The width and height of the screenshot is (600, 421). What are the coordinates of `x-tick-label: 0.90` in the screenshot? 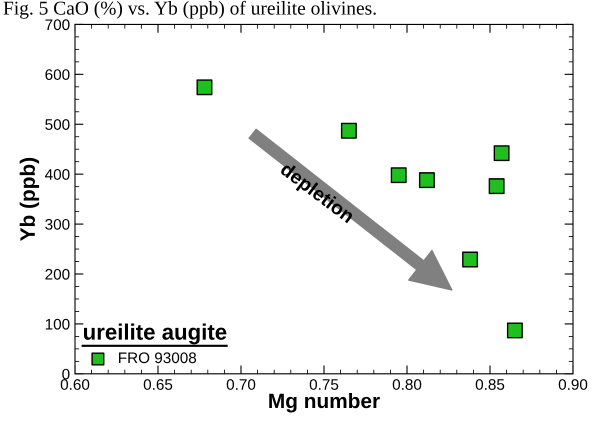 It's located at (573, 384).